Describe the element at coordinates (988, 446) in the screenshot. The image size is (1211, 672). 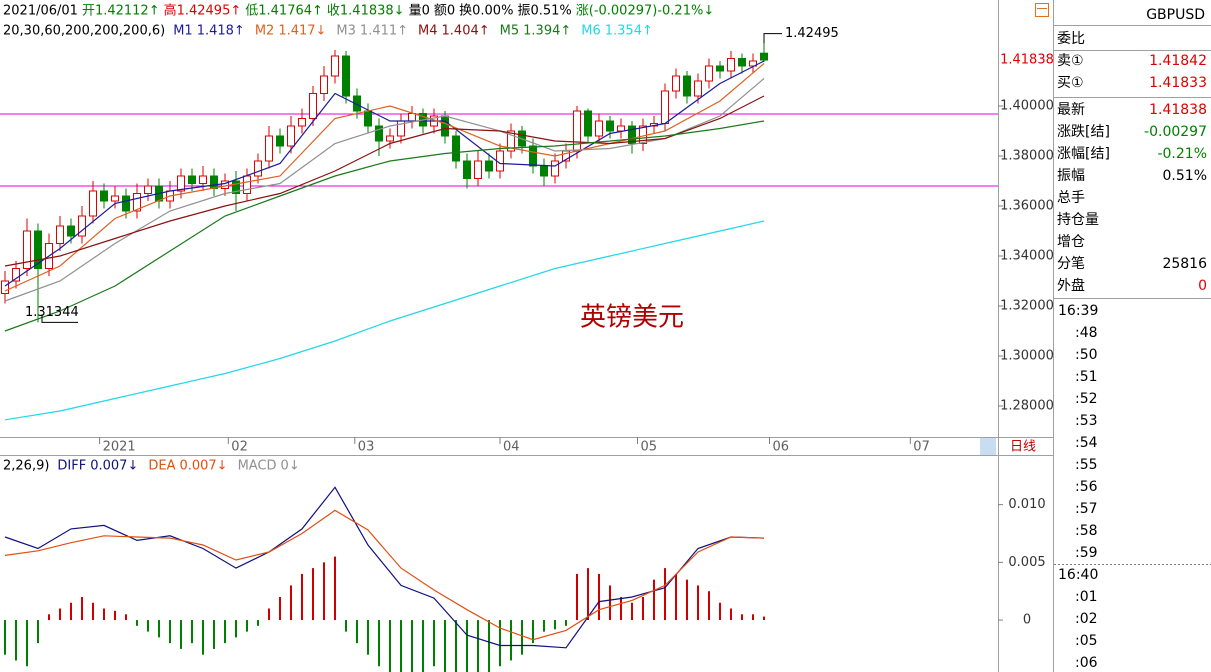
I see `period-button` at that location.